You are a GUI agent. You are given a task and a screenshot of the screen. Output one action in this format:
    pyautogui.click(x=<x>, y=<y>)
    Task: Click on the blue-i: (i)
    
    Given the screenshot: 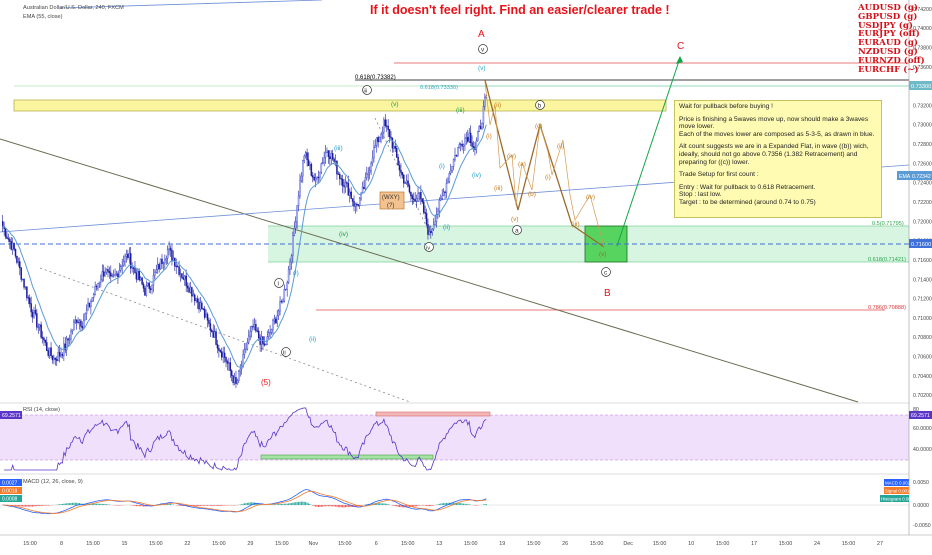 What is the action you would take?
    pyautogui.click(x=296, y=273)
    